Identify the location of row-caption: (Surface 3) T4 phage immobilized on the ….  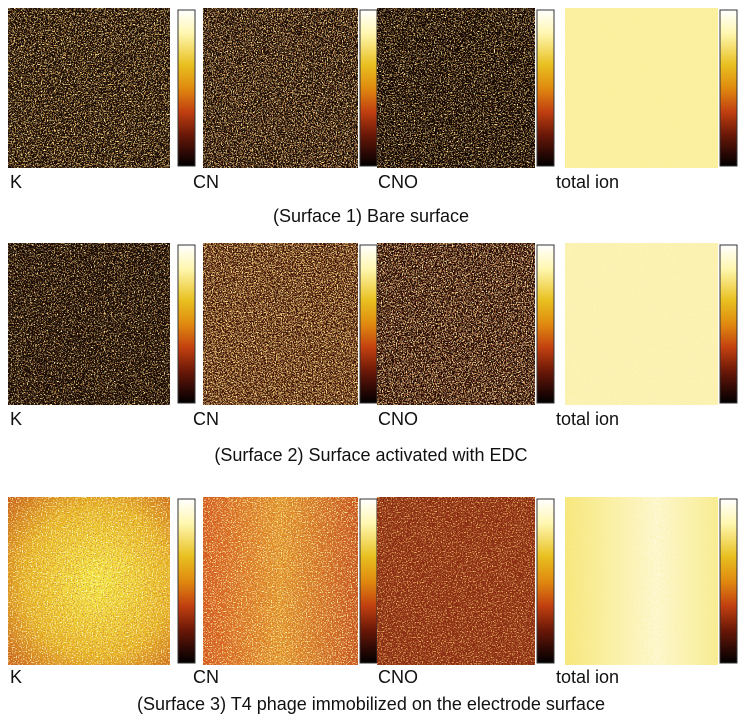
(371, 704).